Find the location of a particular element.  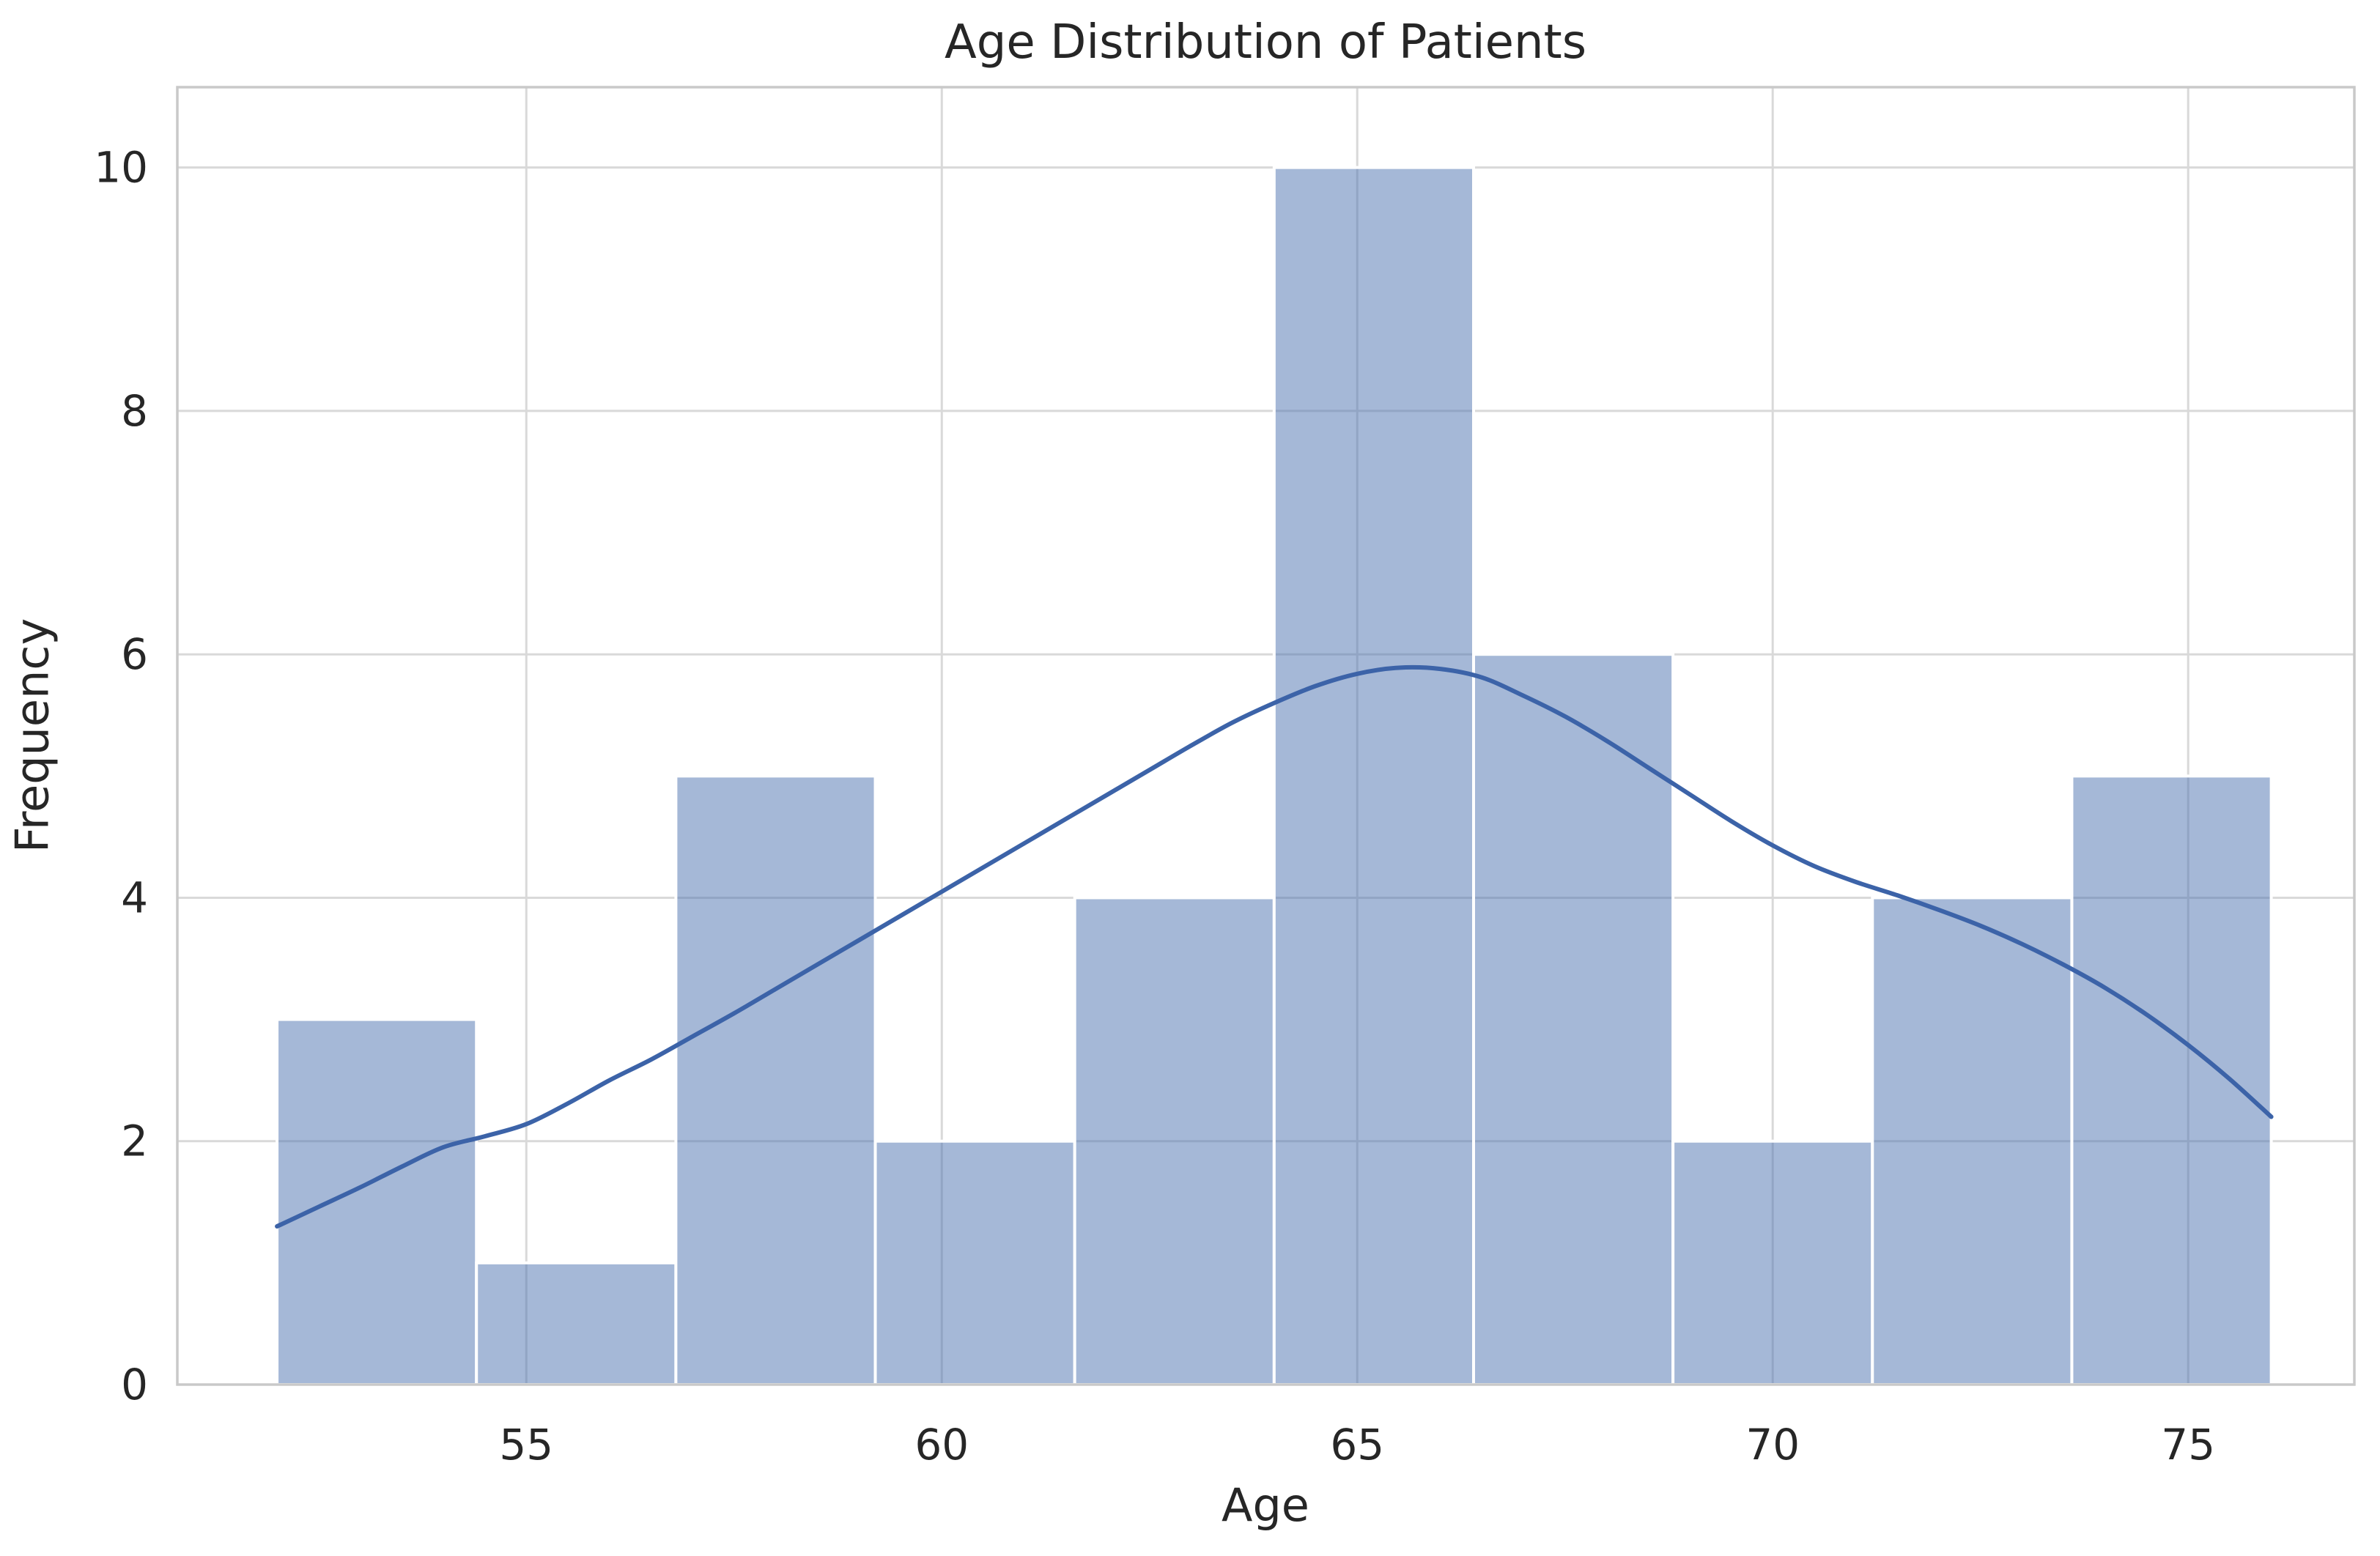

y-tick-label: 0 is located at coordinates (134, 1384).